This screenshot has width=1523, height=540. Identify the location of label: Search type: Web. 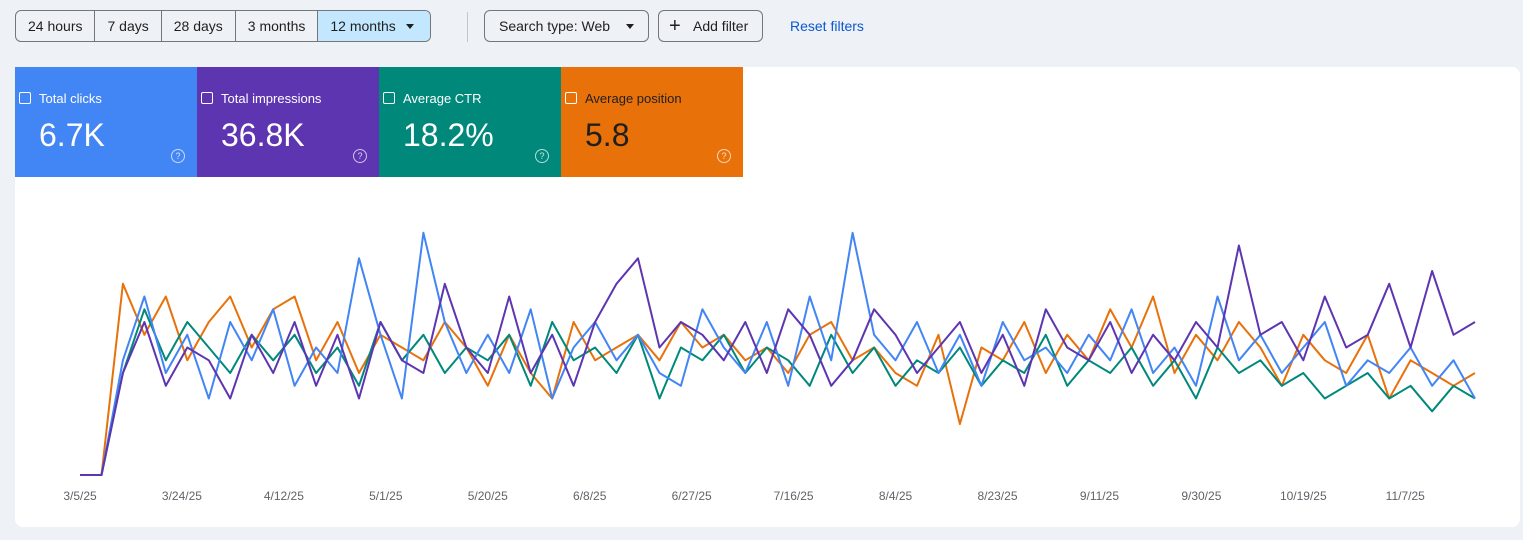
(555, 26).